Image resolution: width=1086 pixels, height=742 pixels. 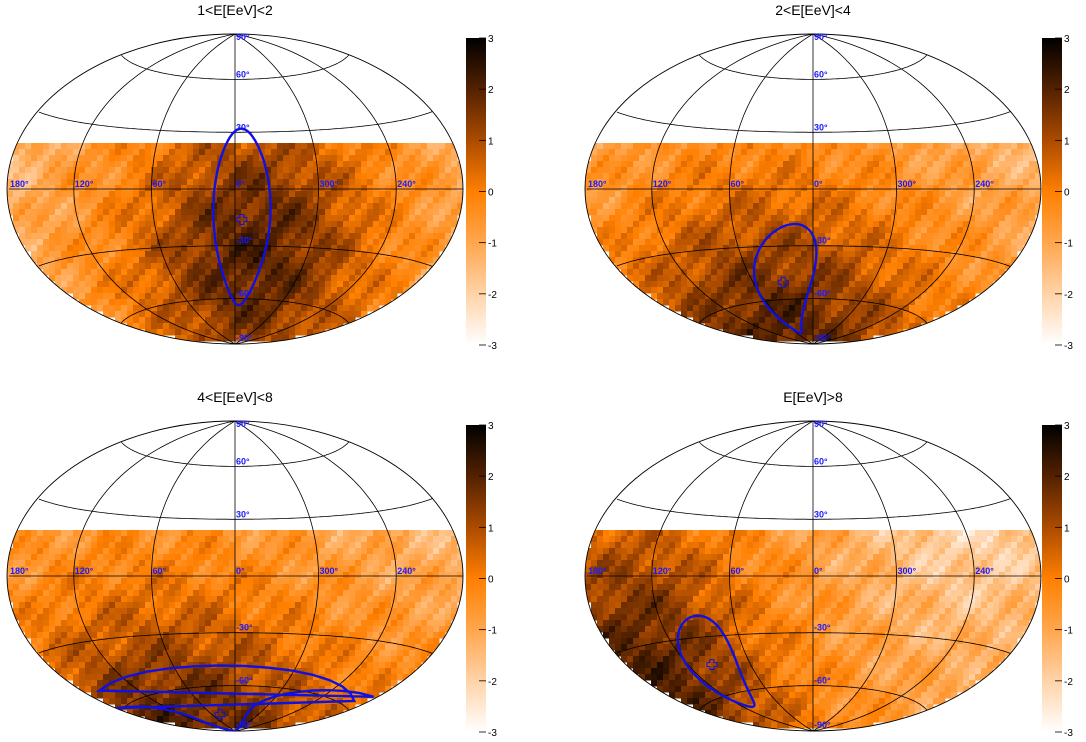 I want to click on colorbar-tick-label: 1, so click(x=1067, y=141).